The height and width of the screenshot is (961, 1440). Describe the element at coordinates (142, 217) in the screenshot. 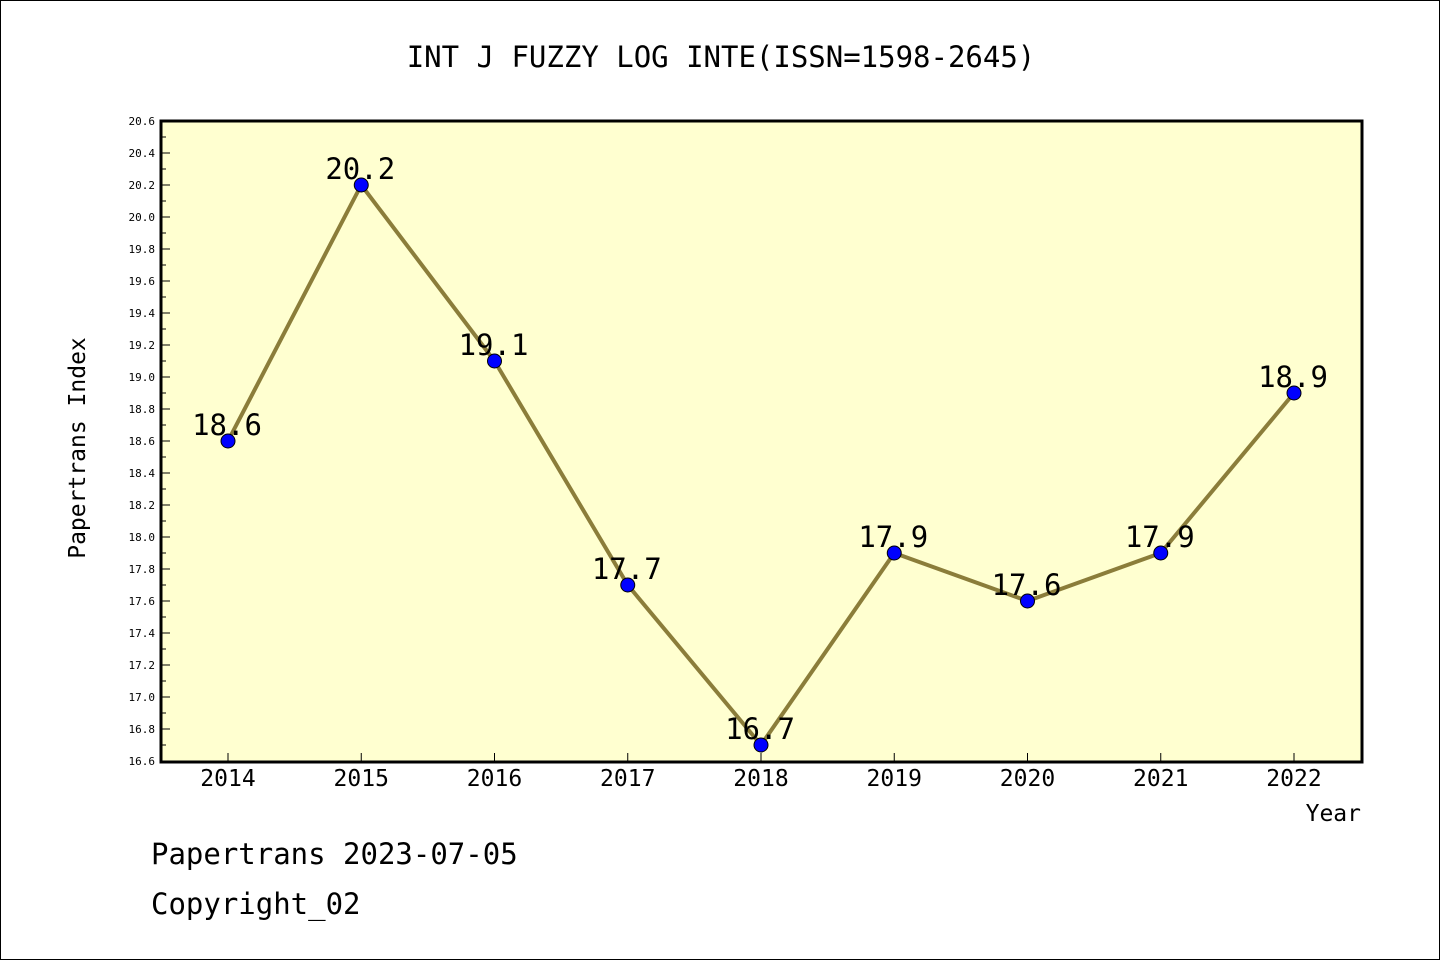

I see `y-tick-label: 20.0` at that location.